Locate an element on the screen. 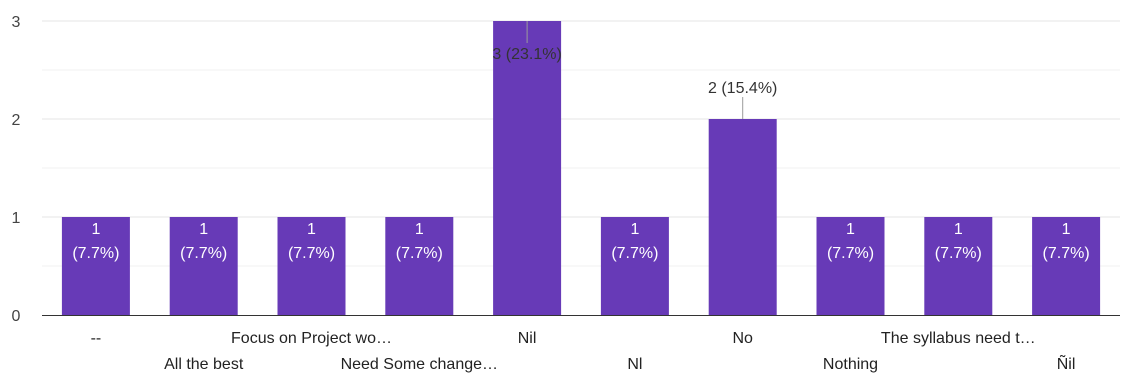 The image size is (1124, 376). x-tick-label: All the best is located at coordinates (204, 364).